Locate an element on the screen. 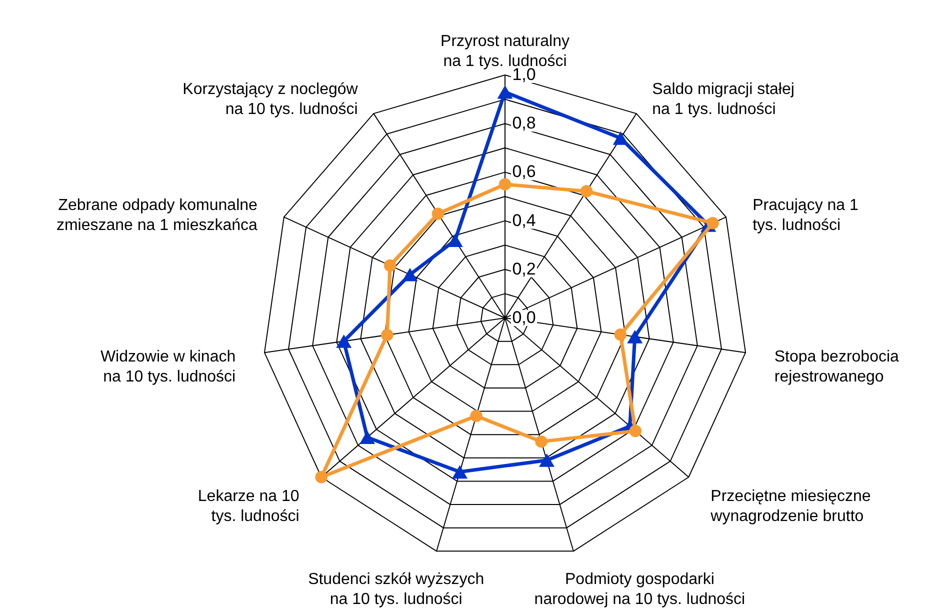 This screenshot has width=933, height=610. spoke-label: Zebrane odpady komunalne zmieszane na 1 mieszkańca is located at coordinates (157, 215).